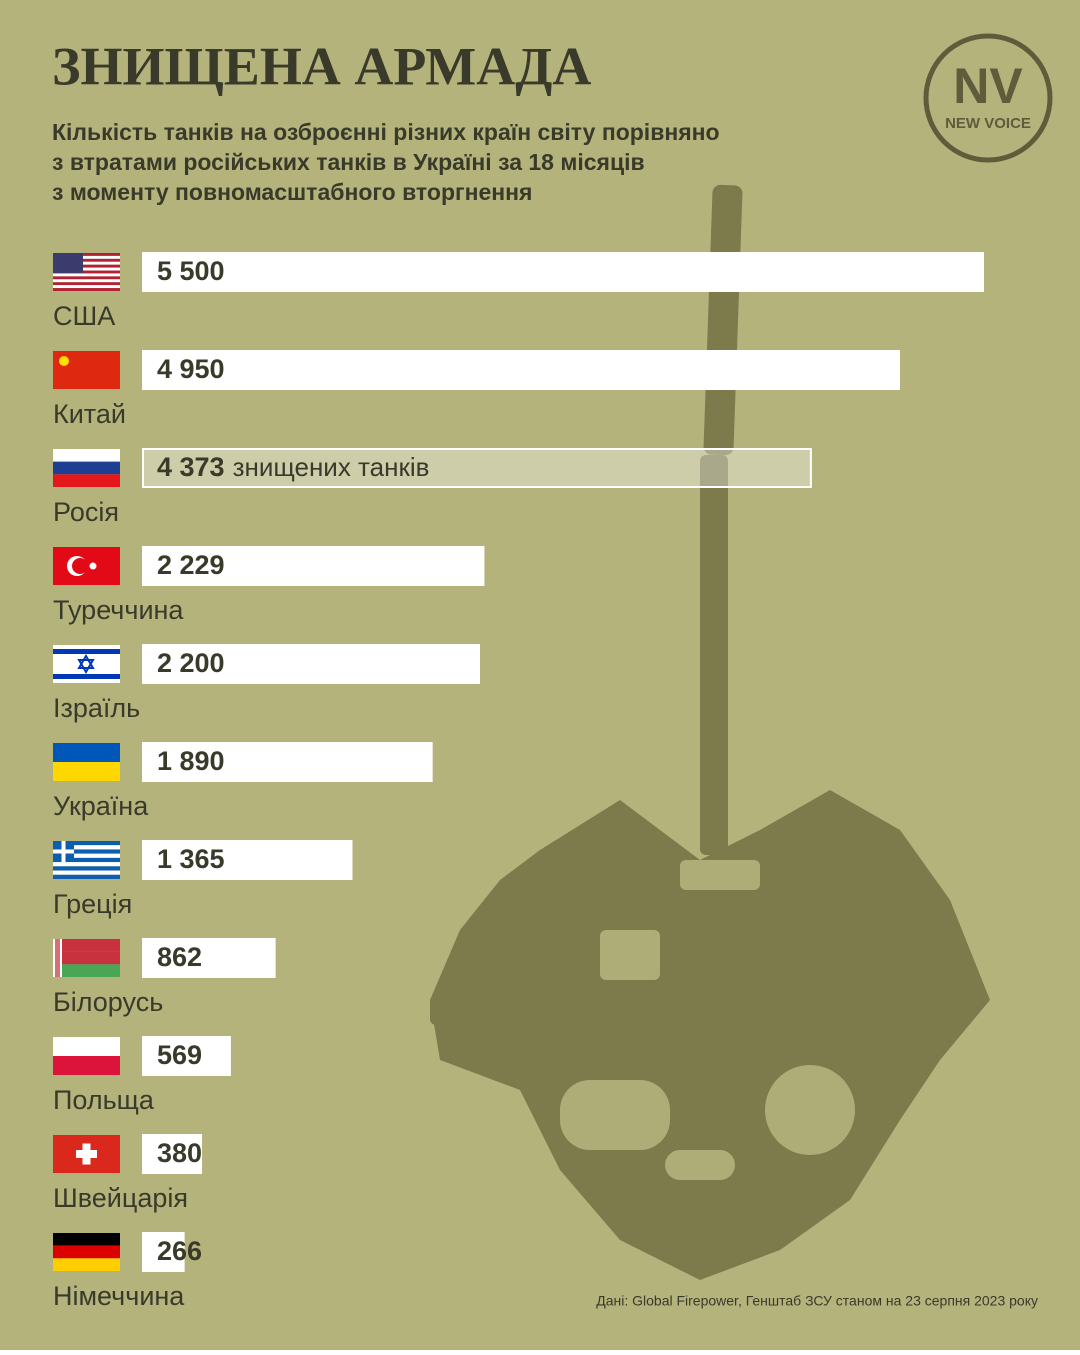  I want to click on value-label: 4 950, so click(191, 369).